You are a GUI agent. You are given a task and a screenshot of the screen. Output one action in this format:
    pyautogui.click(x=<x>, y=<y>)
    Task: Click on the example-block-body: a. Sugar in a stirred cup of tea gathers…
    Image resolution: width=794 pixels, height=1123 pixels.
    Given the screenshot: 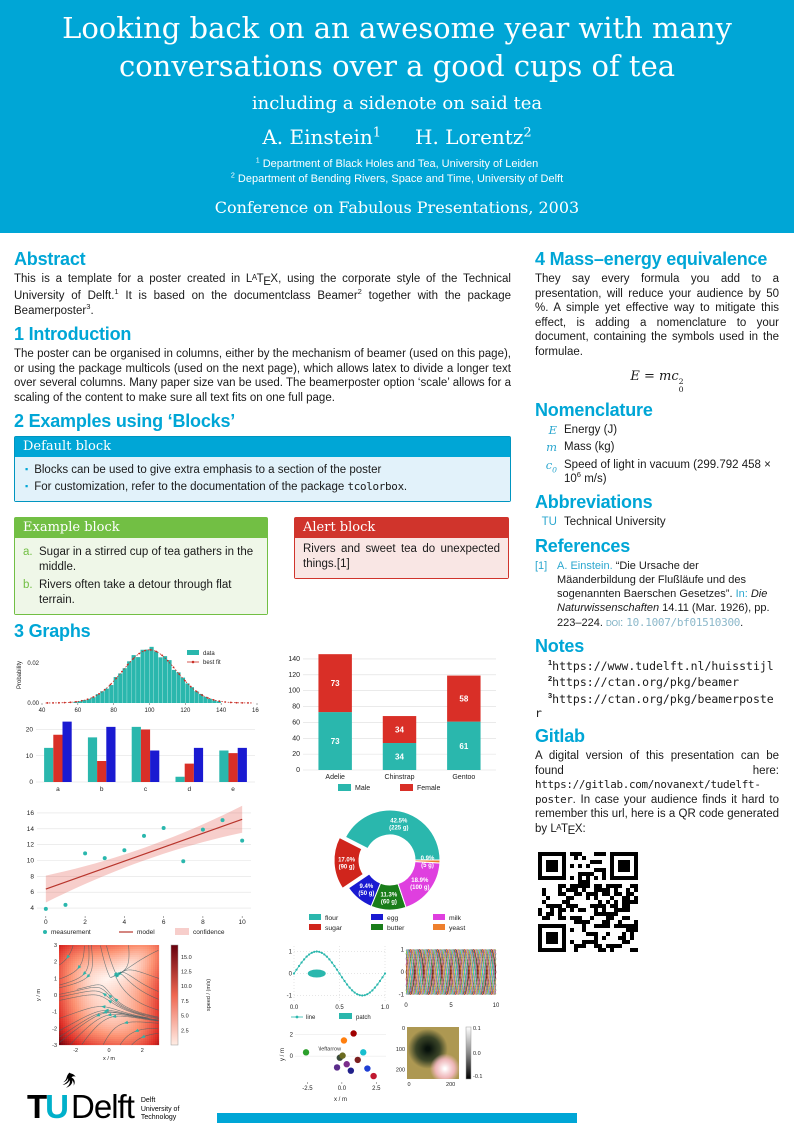 What is the action you would take?
    pyautogui.click(x=141, y=575)
    